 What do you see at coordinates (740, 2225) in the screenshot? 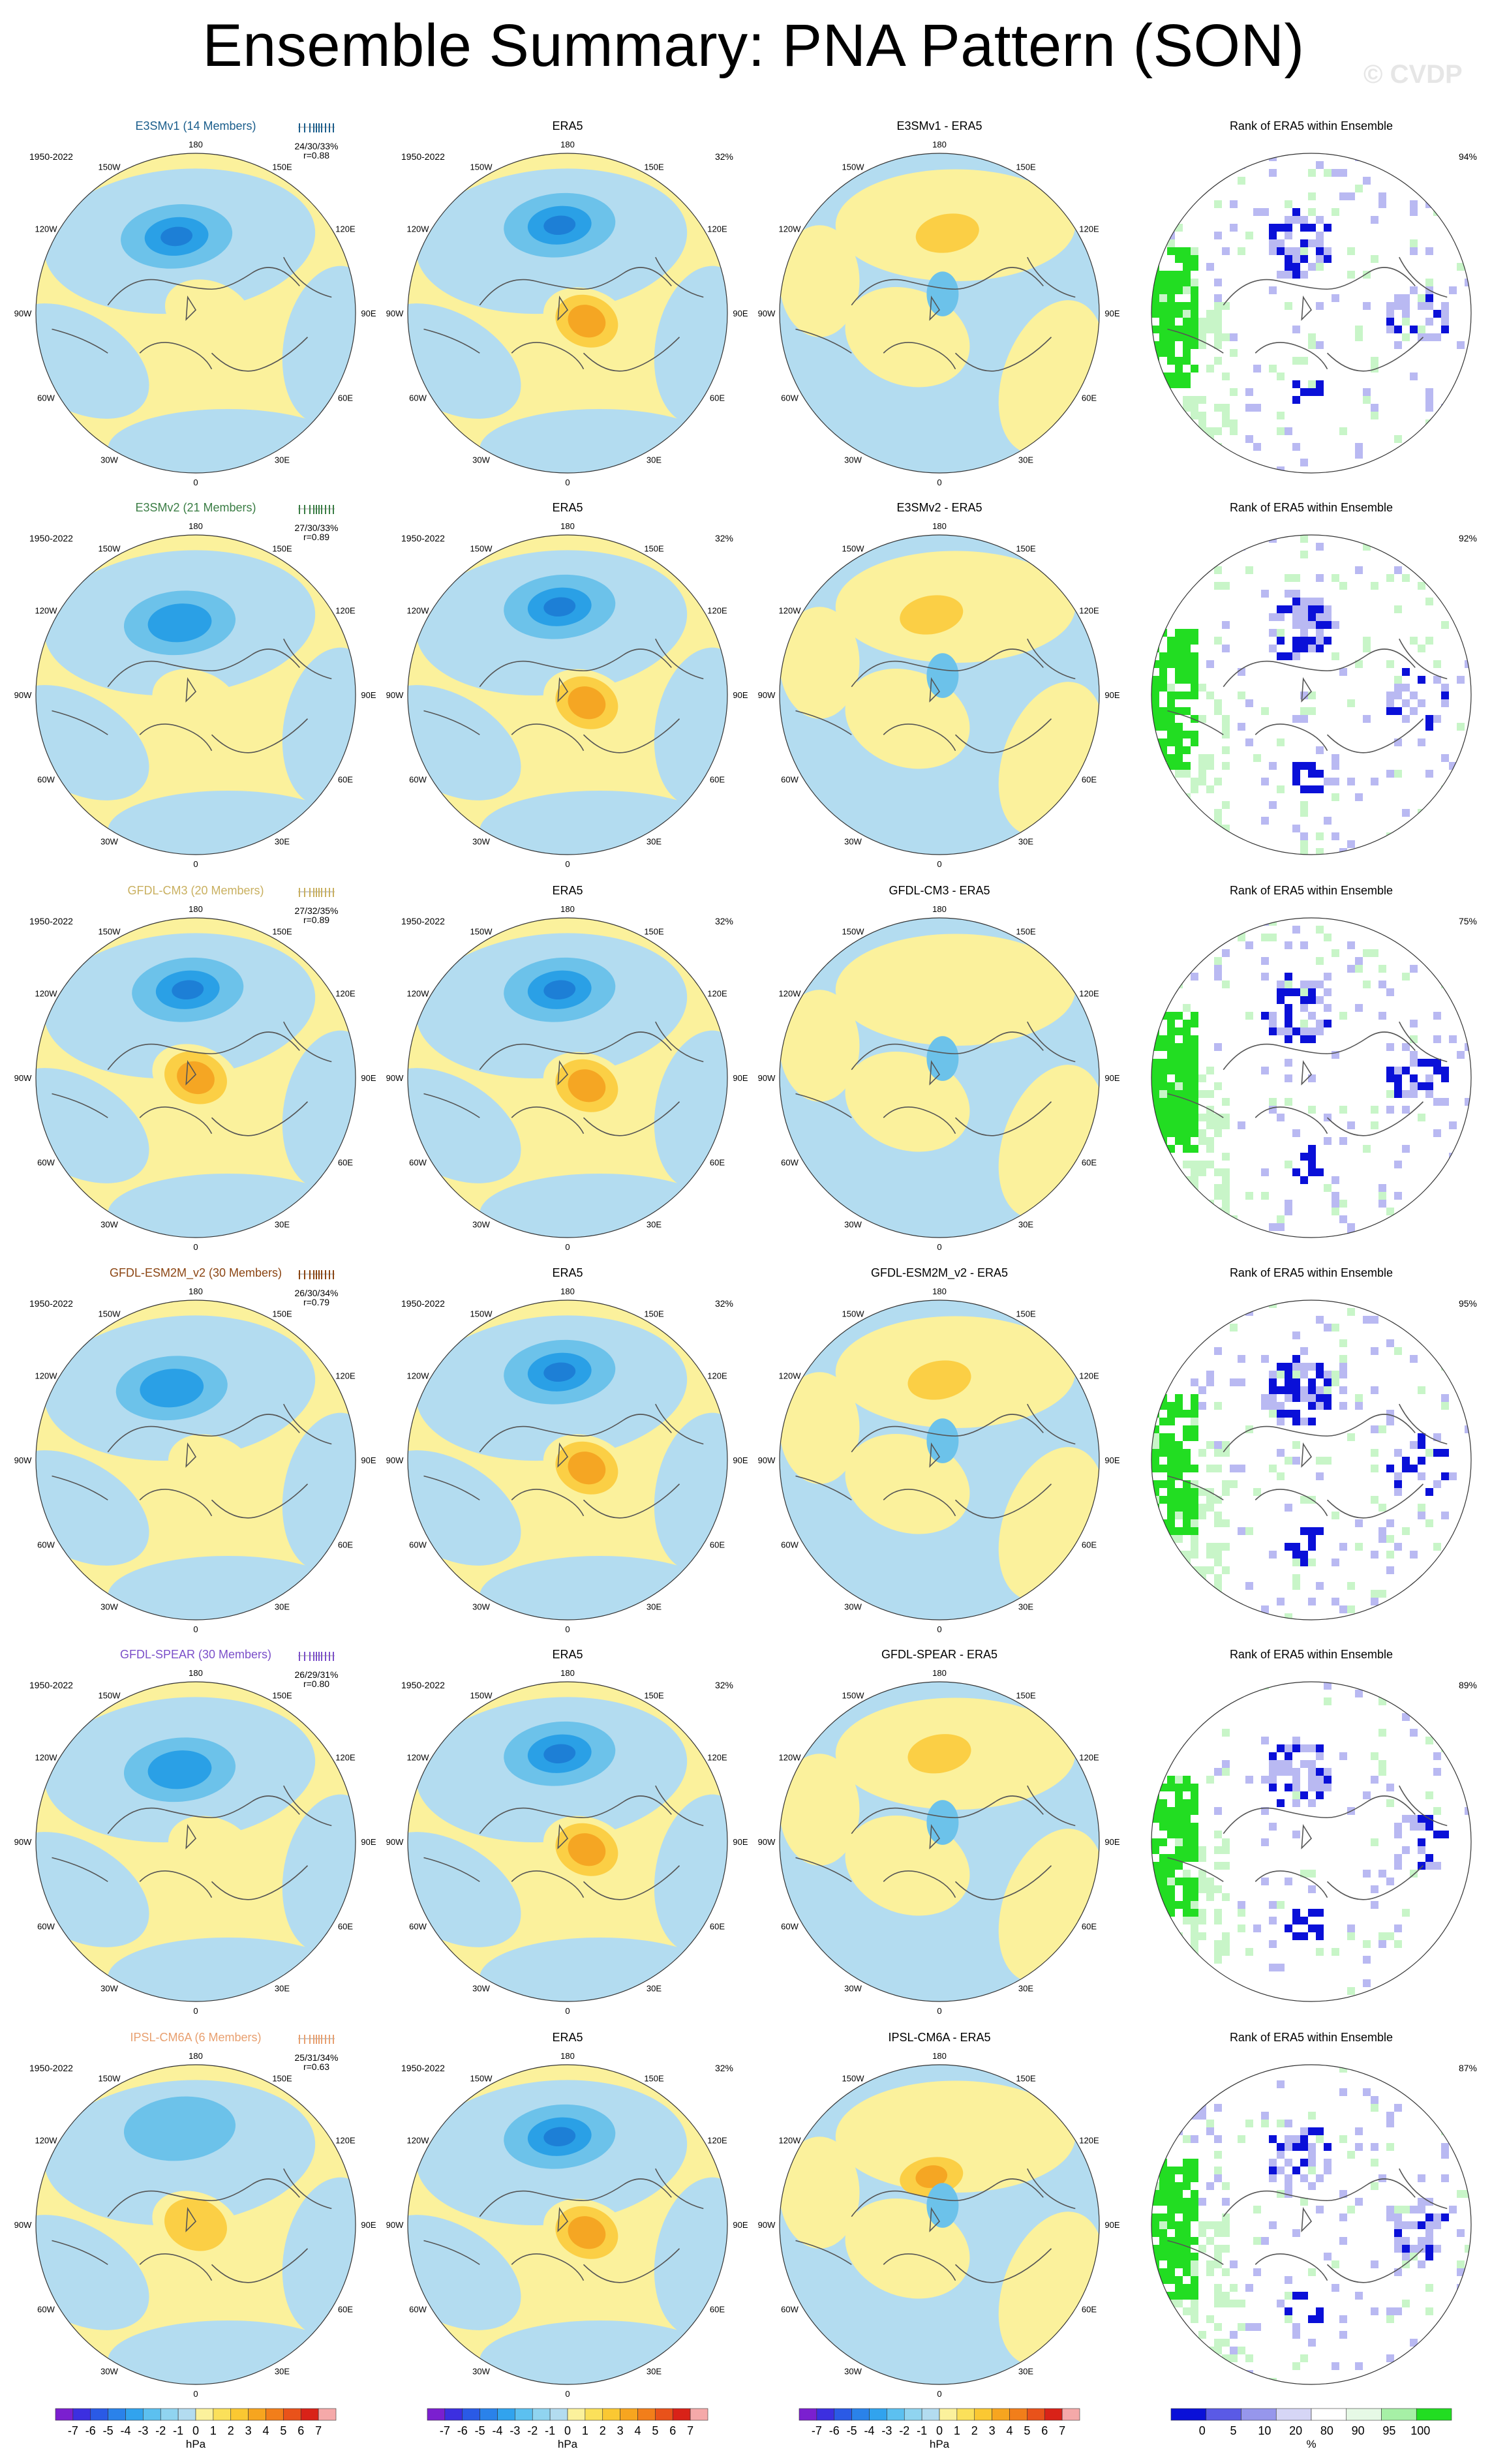
I see `obs-lon-label: 90E` at bounding box center [740, 2225].